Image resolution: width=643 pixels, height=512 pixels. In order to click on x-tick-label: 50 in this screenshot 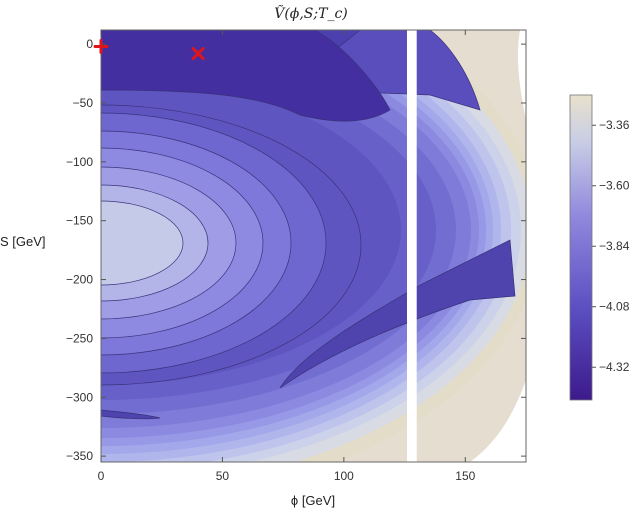, I will do `click(223, 476)`.